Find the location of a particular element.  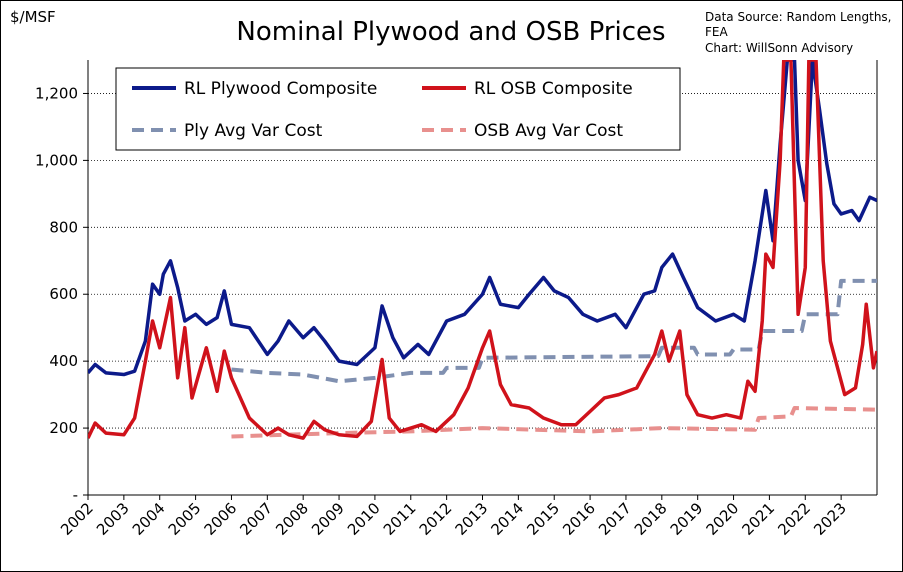

chart-title: Nominal Plywood and OSB Prices is located at coordinates (450, 32).